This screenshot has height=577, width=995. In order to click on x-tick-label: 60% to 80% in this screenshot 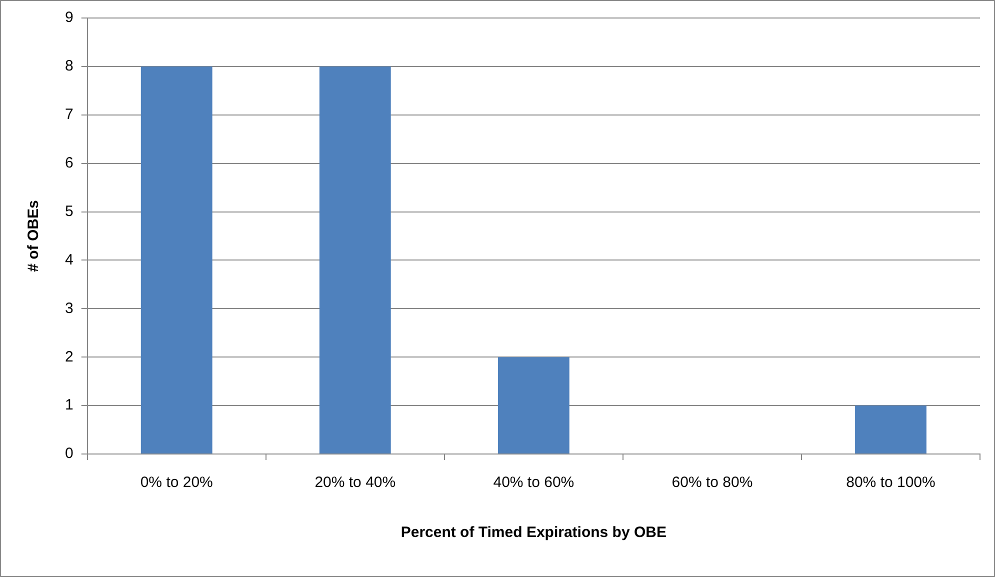, I will do `click(712, 483)`.